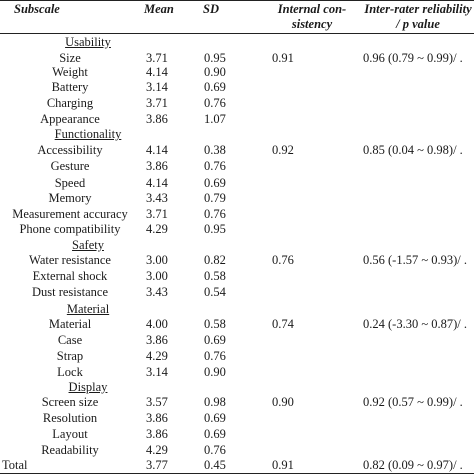 This screenshot has height=474, width=474. I want to click on row-label: Case, so click(70, 340).